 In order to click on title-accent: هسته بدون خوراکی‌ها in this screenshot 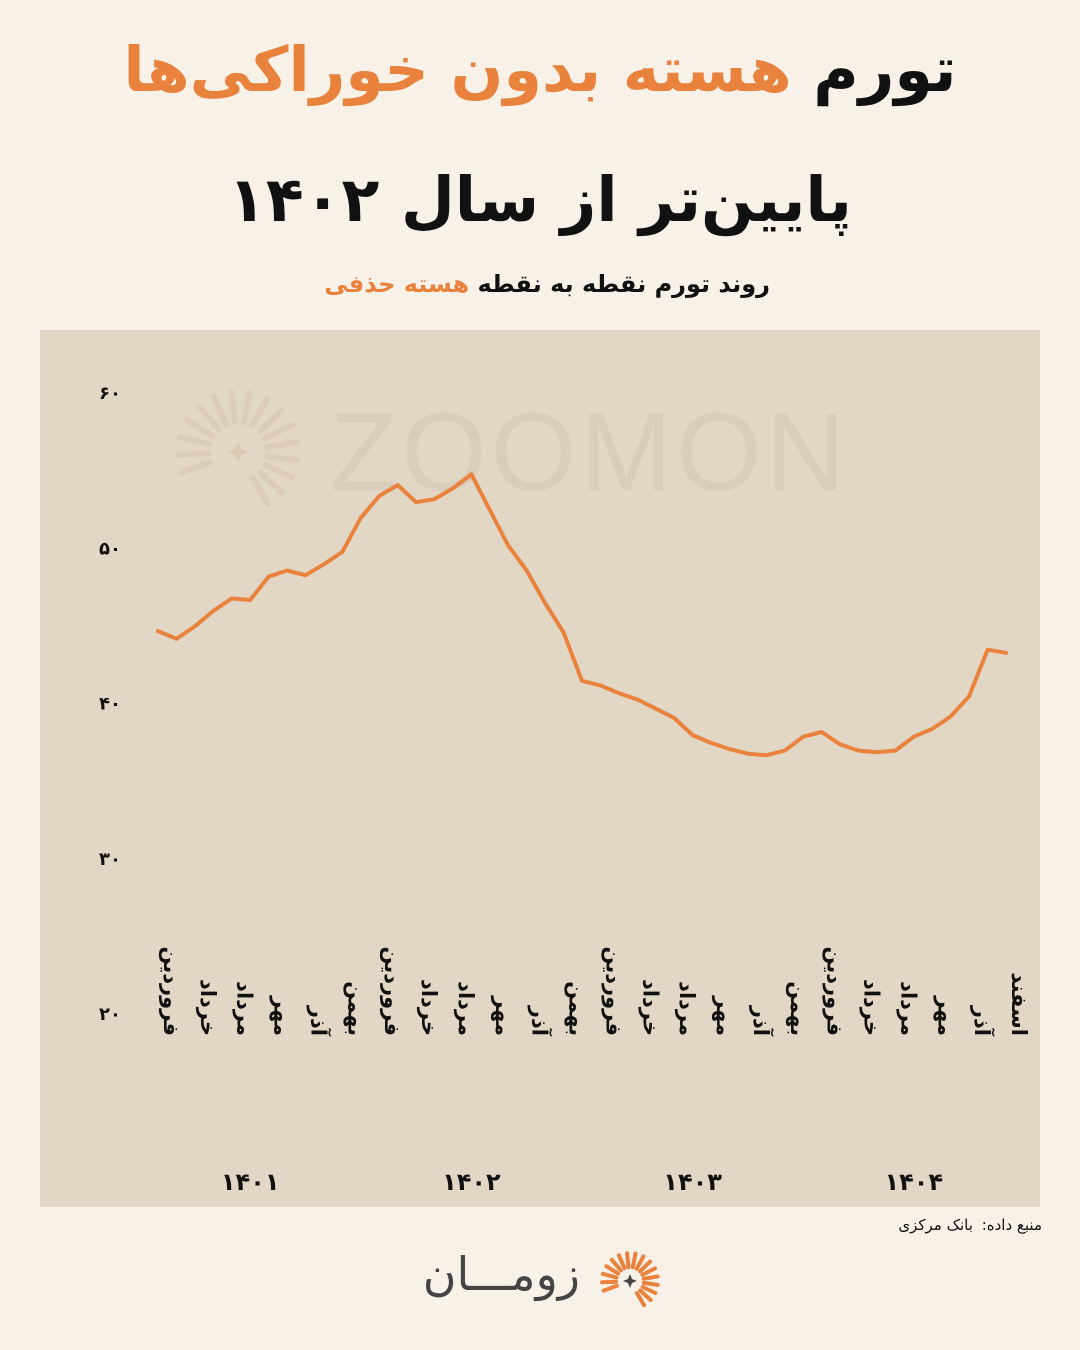, I will do `click(457, 69)`.